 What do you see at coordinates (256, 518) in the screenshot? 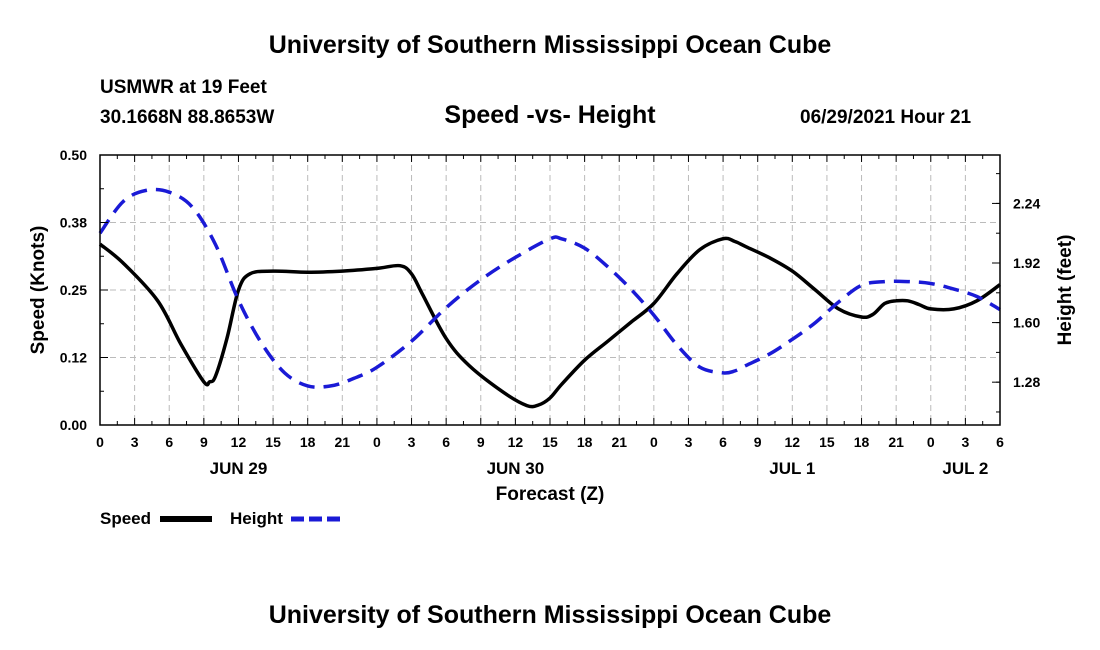
I see `legend-height-label: Height` at bounding box center [256, 518].